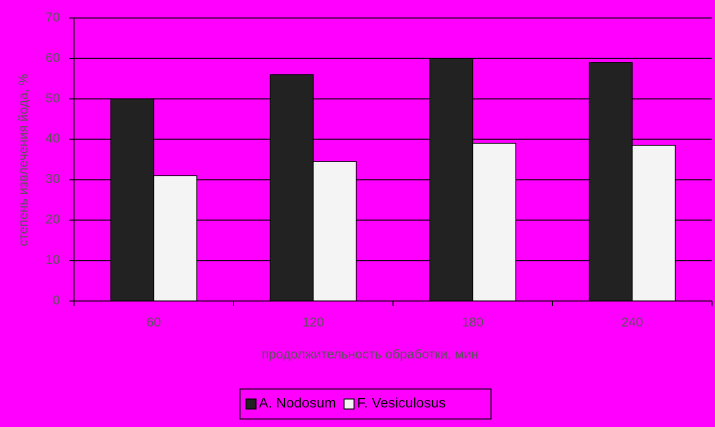 The height and width of the screenshot is (427, 715). What do you see at coordinates (53, 16) in the screenshot?
I see `y-tick-label: 70` at bounding box center [53, 16].